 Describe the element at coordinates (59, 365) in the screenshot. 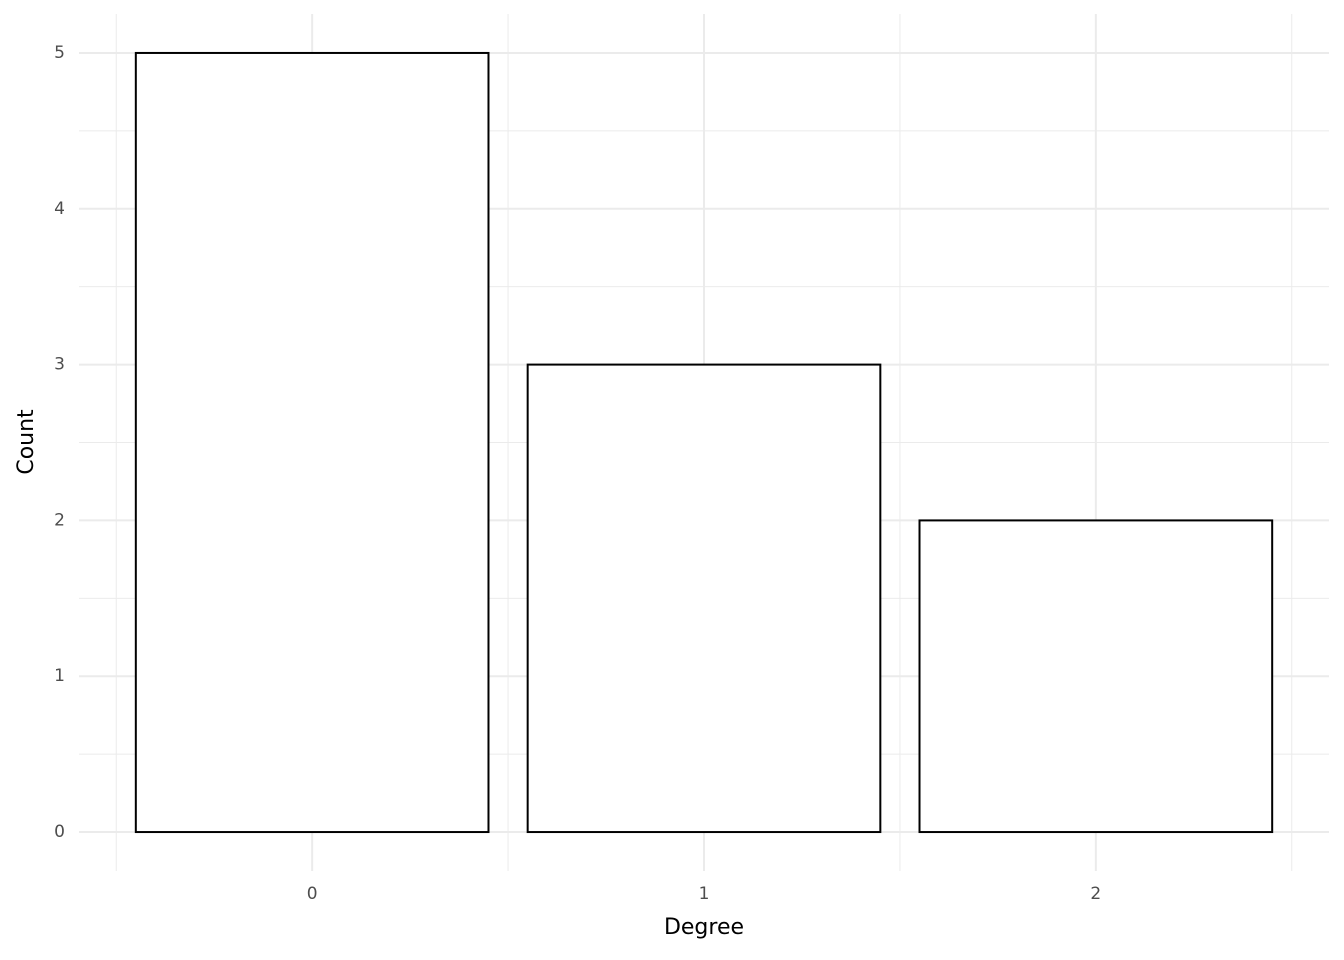

I see `y-tick-label: 3` at that location.